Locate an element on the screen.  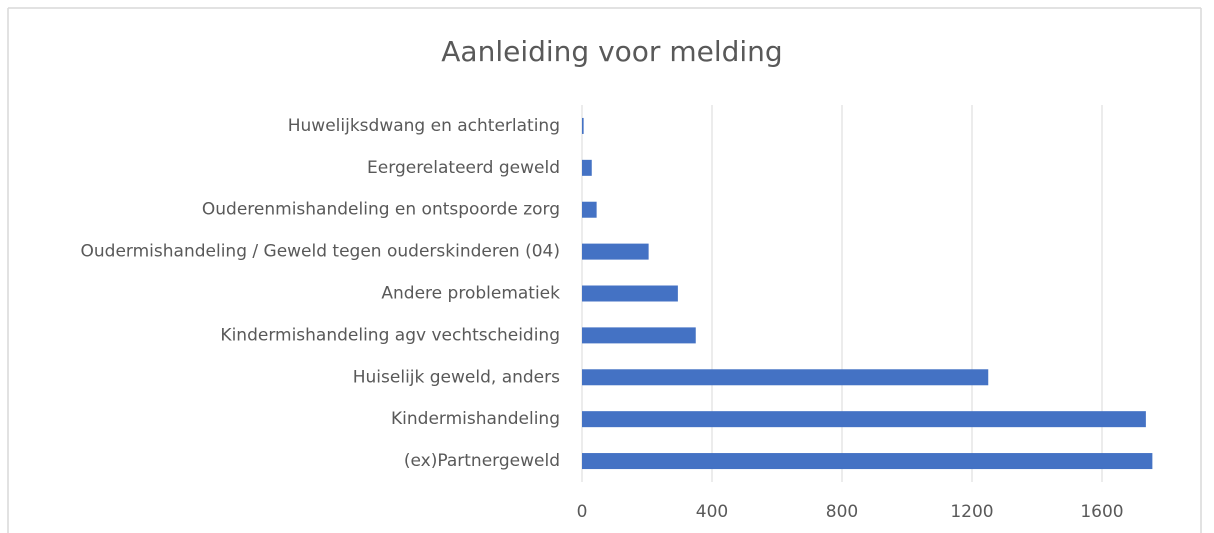
y-tick-label: Huiselijk geweld, anders is located at coordinates (456, 377).